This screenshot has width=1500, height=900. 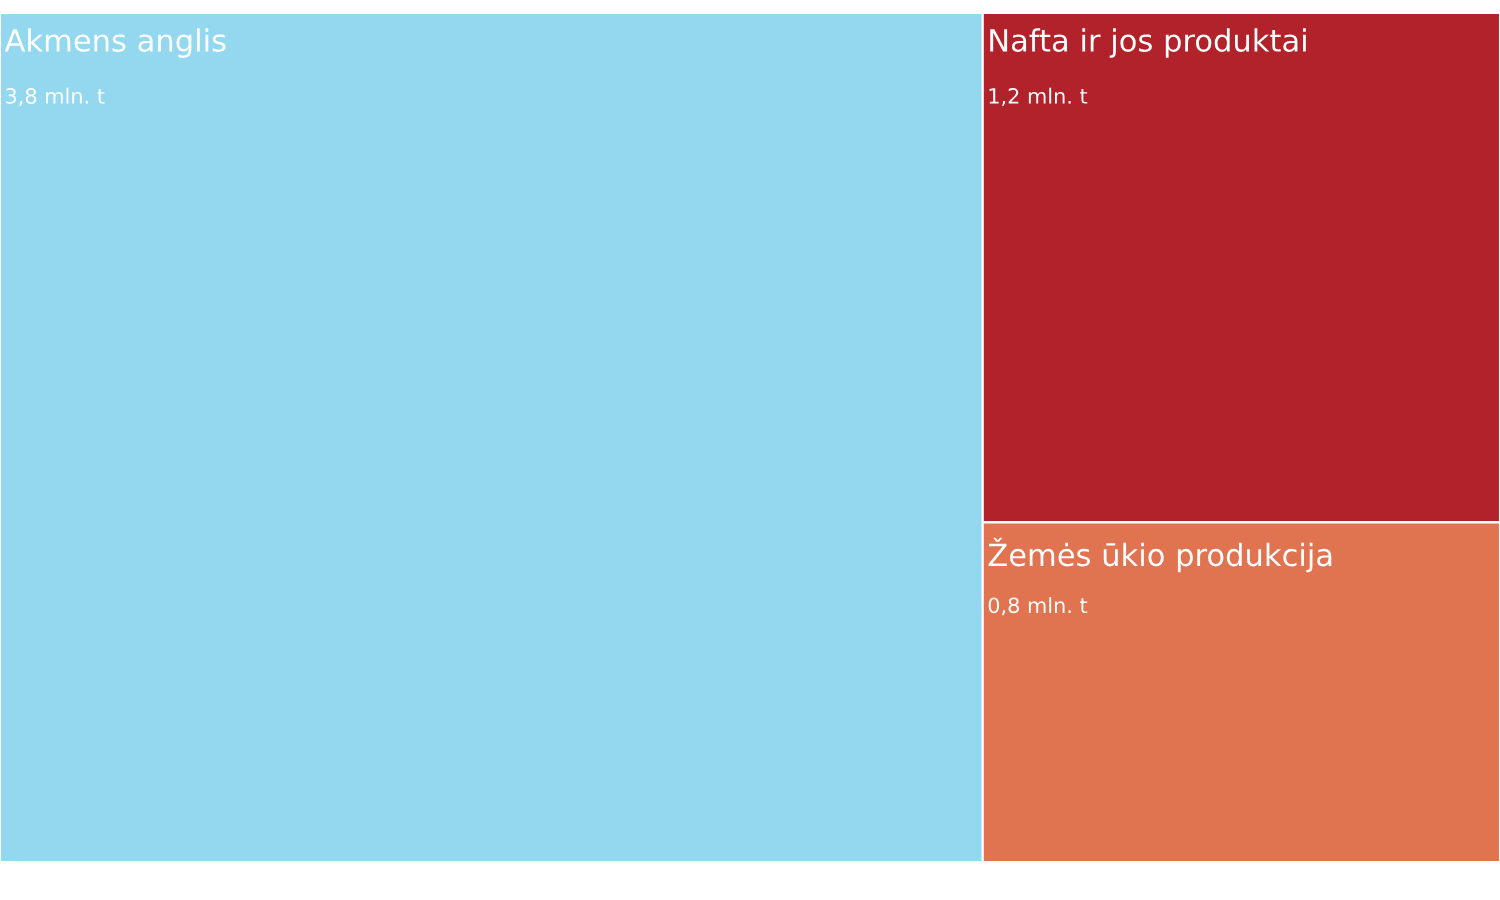 What do you see at coordinates (115, 43) in the screenshot?
I see `category-label: Akmens anglis` at bounding box center [115, 43].